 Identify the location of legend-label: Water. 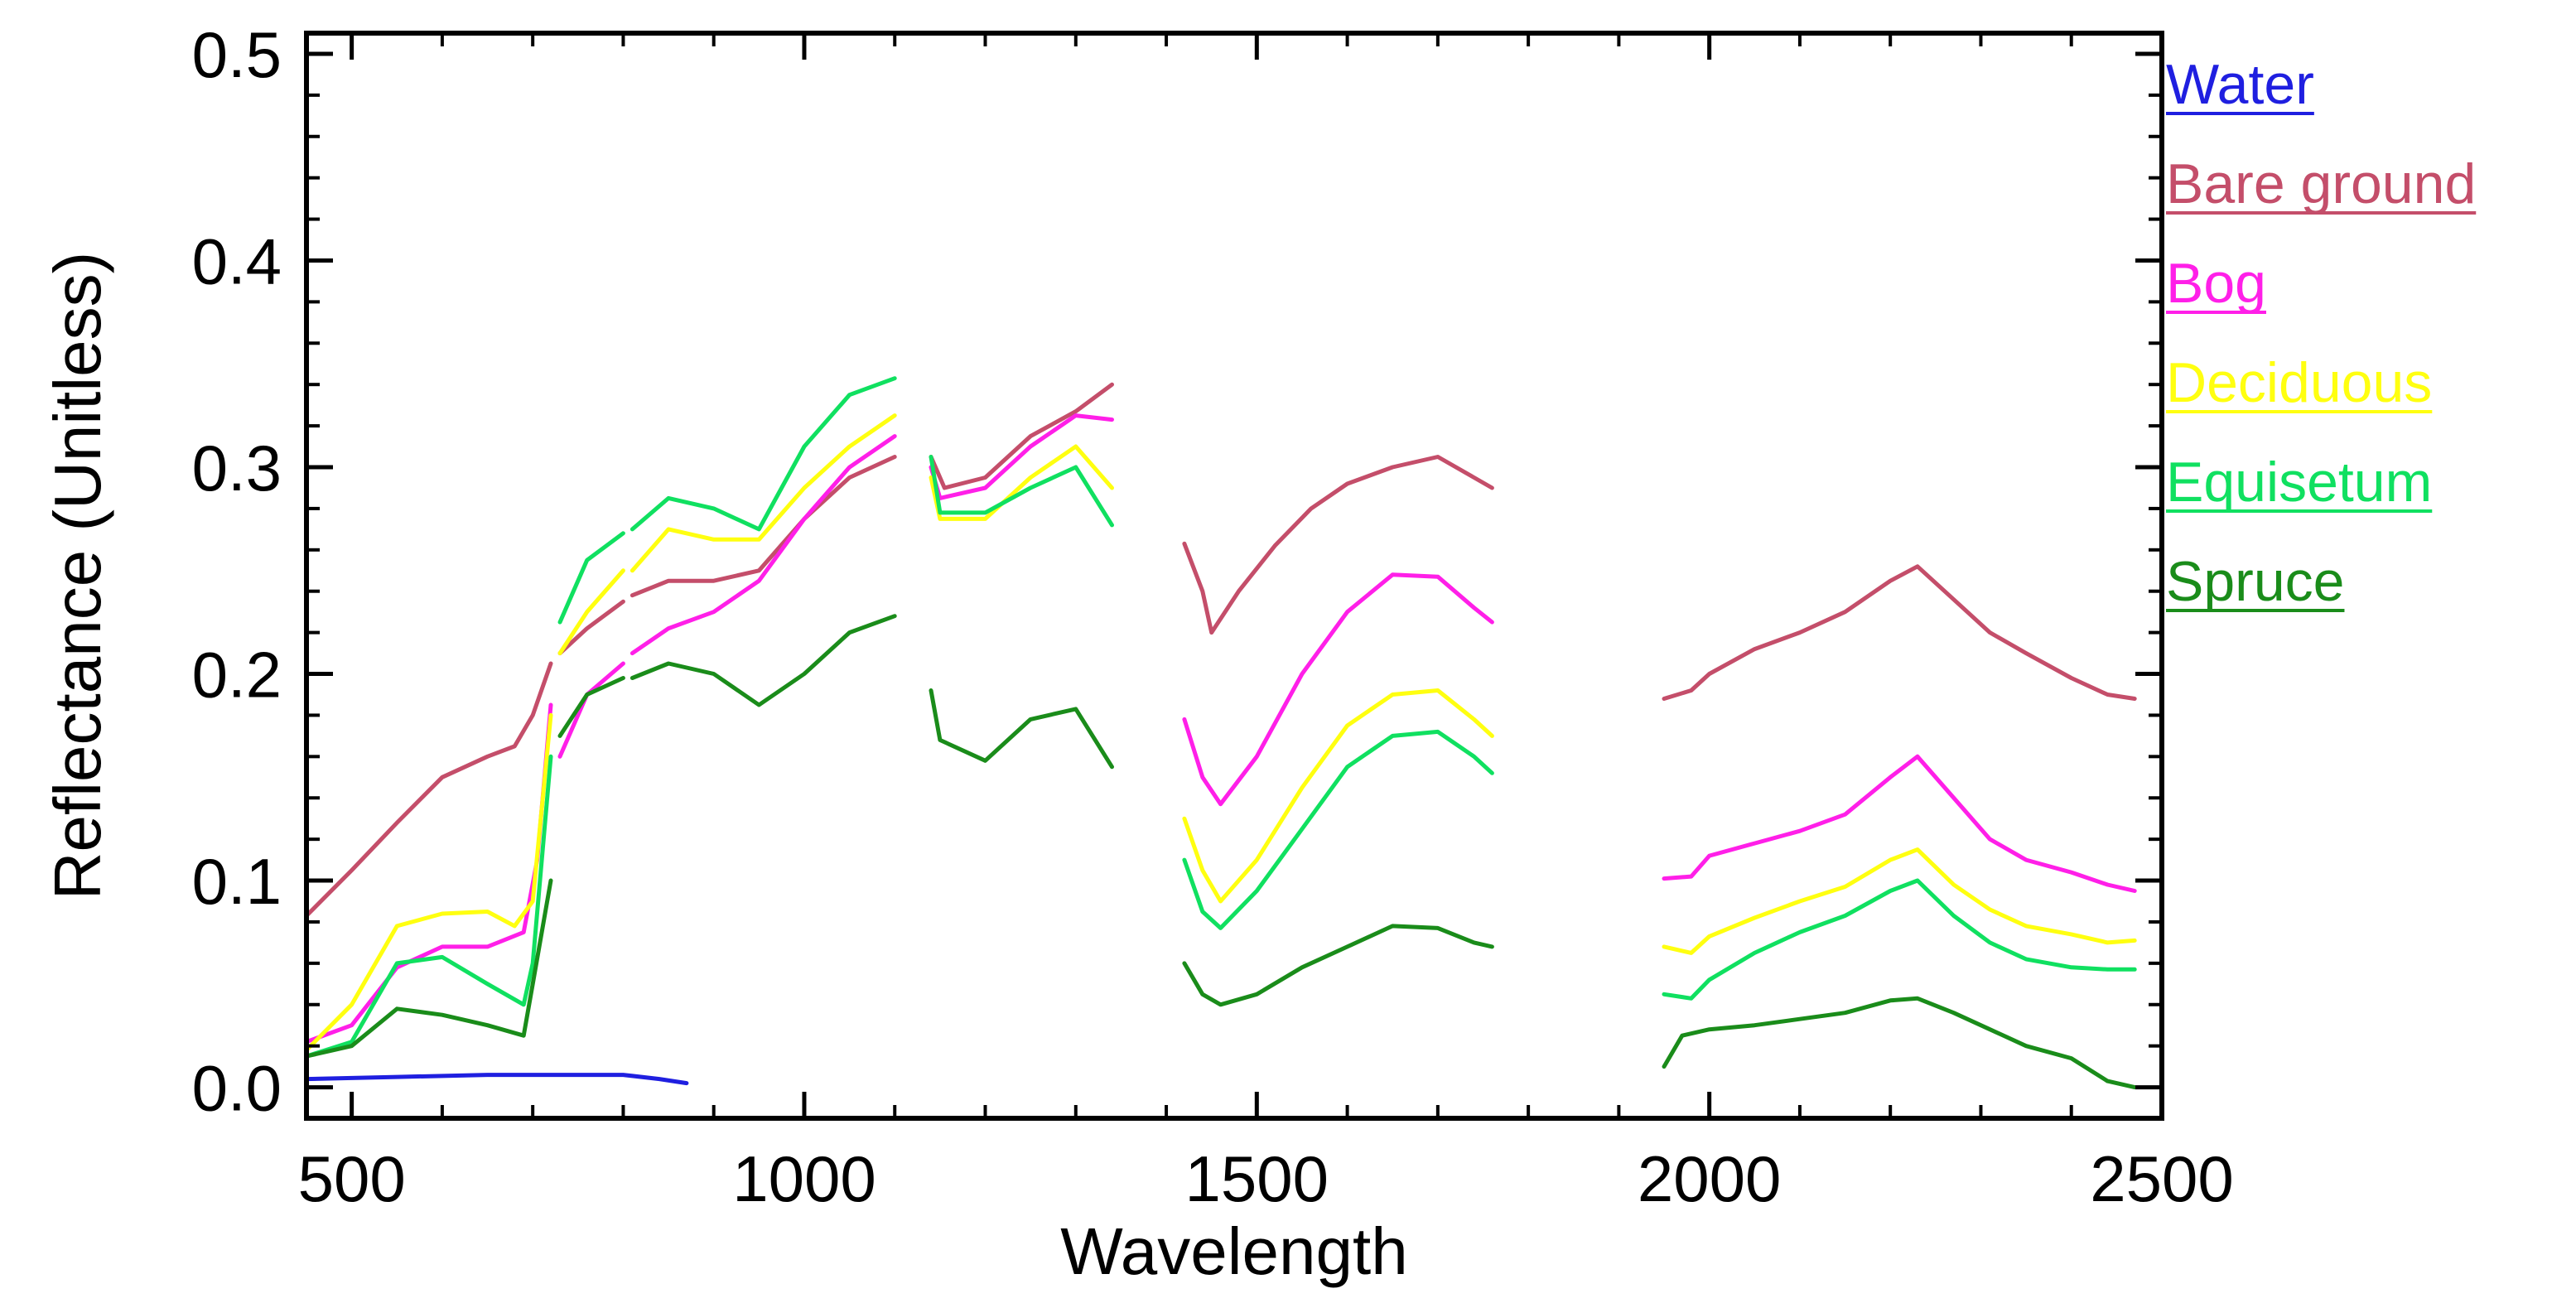
(2240, 84).